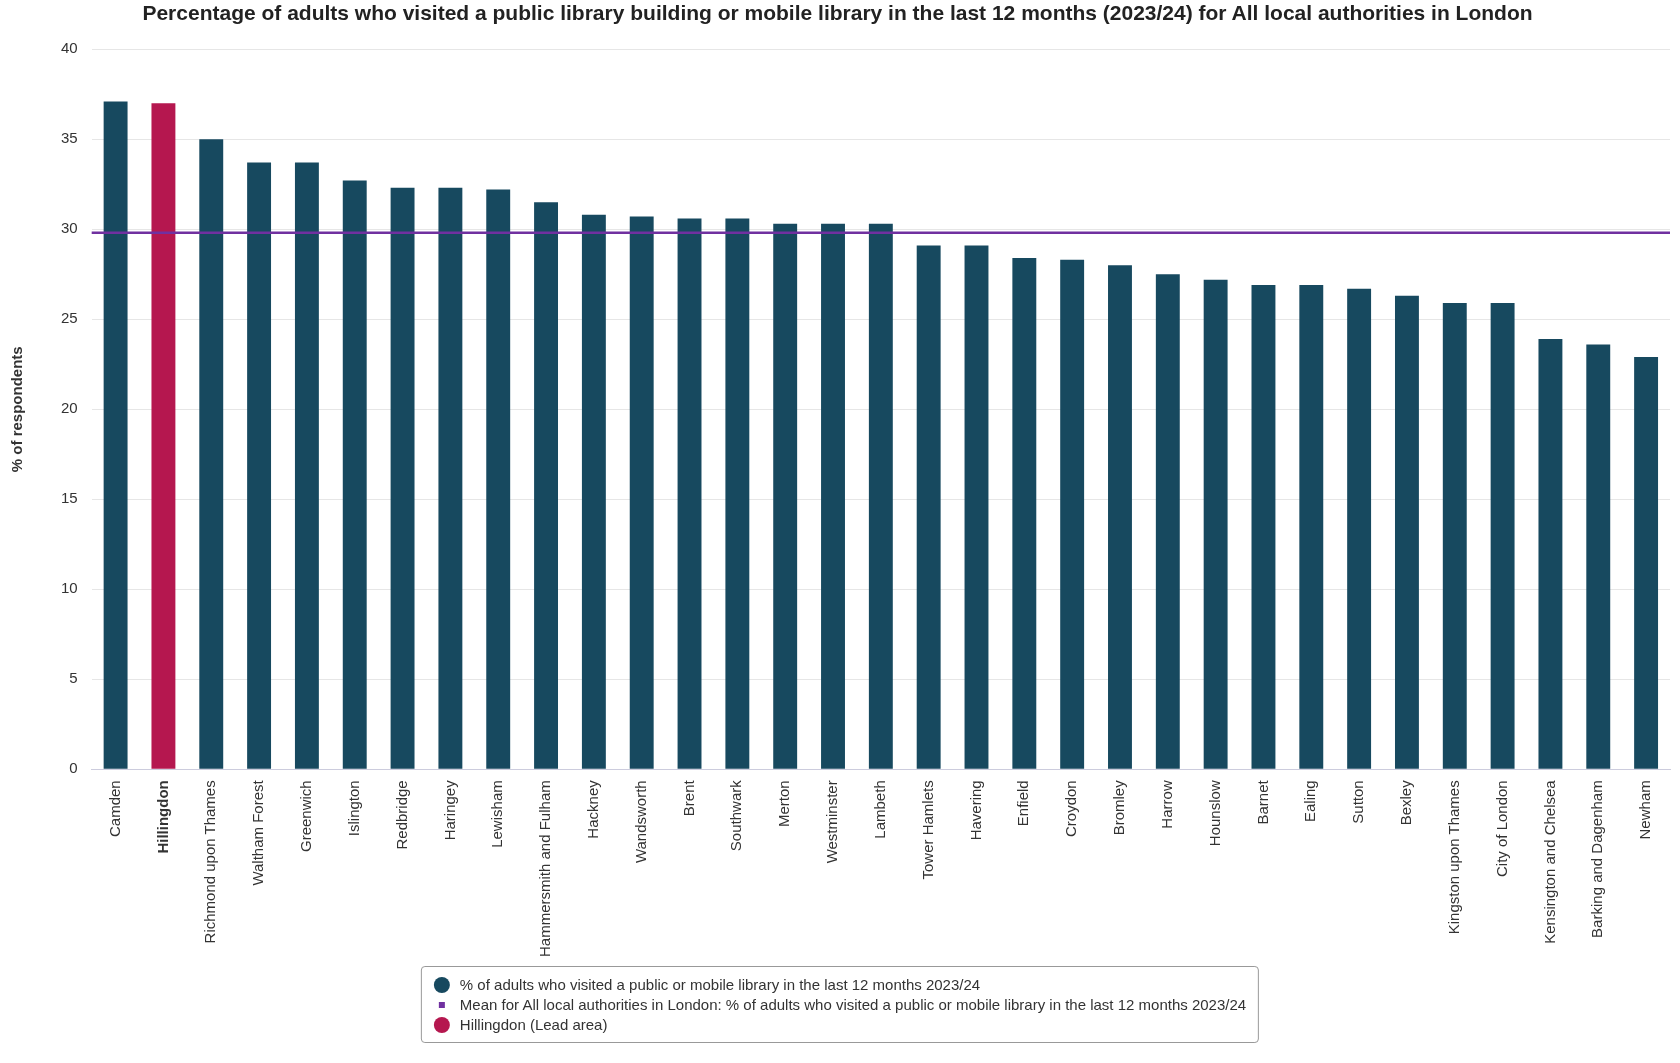 This screenshot has width=1680, height=1063. What do you see at coordinates (17, 409) in the screenshot?
I see `y-axis-title: % of respondents` at bounding box center [17, 409].